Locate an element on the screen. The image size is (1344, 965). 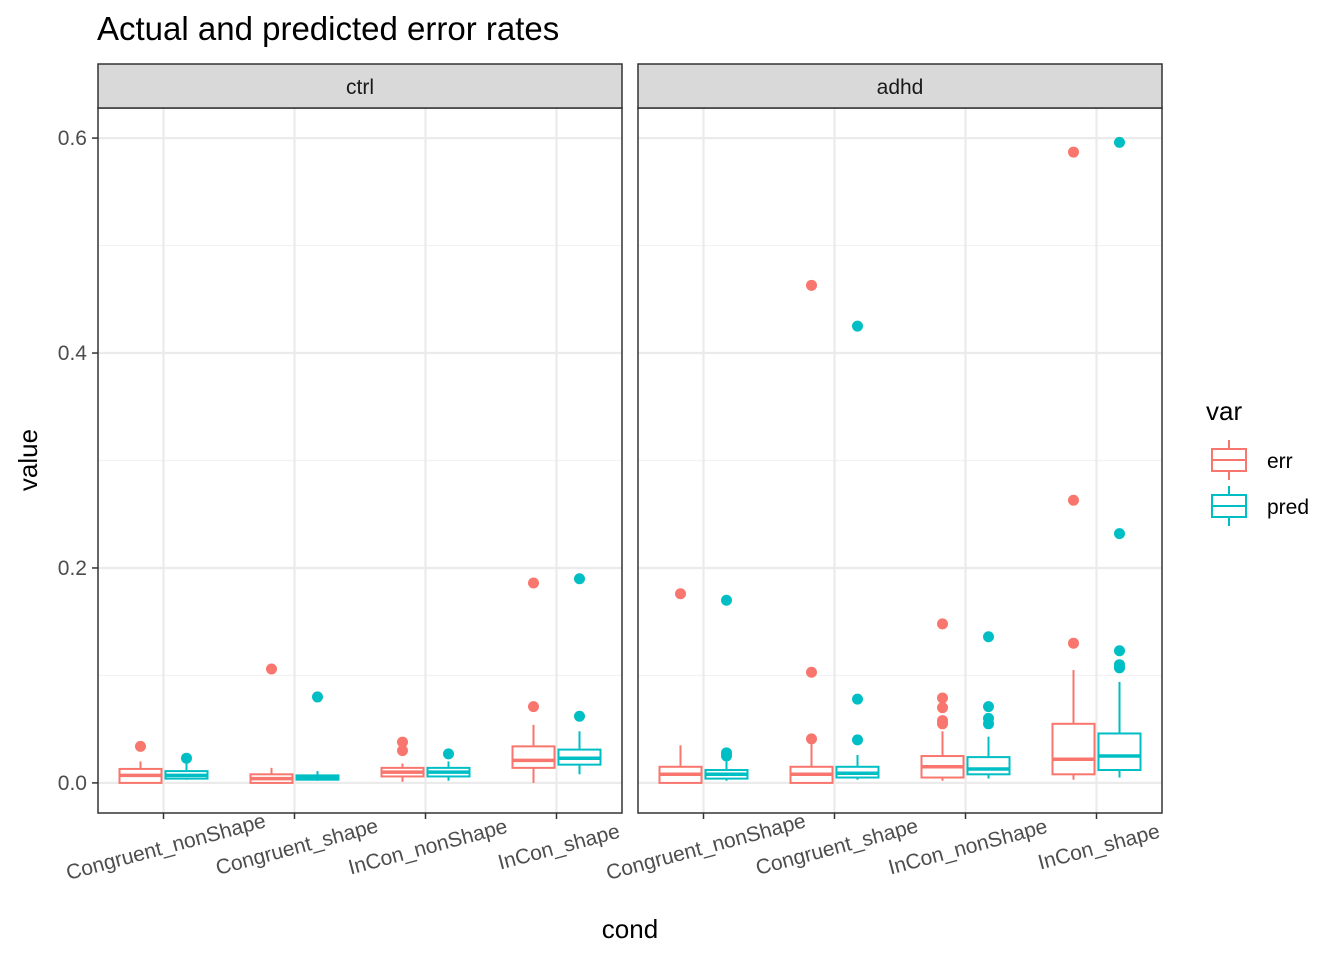
strip-label: ctrl is located at coordinates (360, 87).